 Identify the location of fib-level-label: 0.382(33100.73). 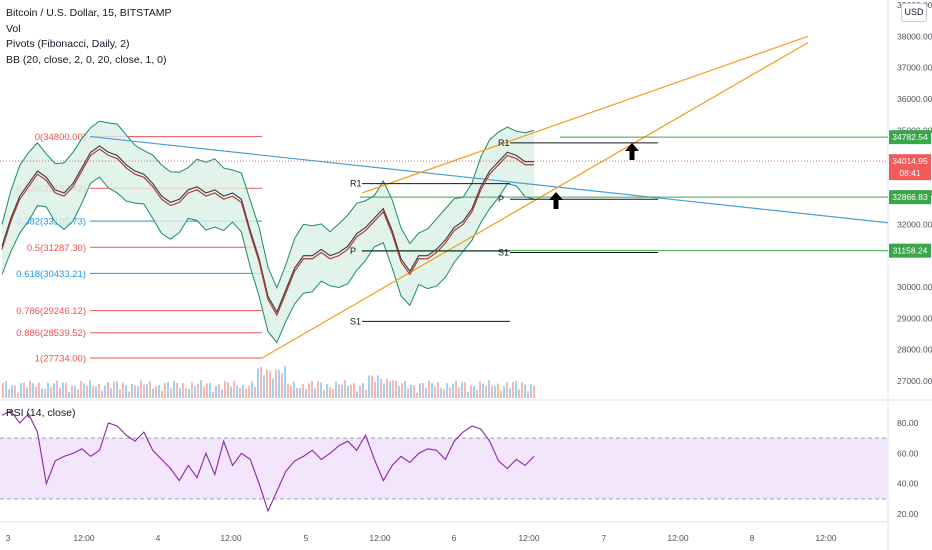
(51, 222).